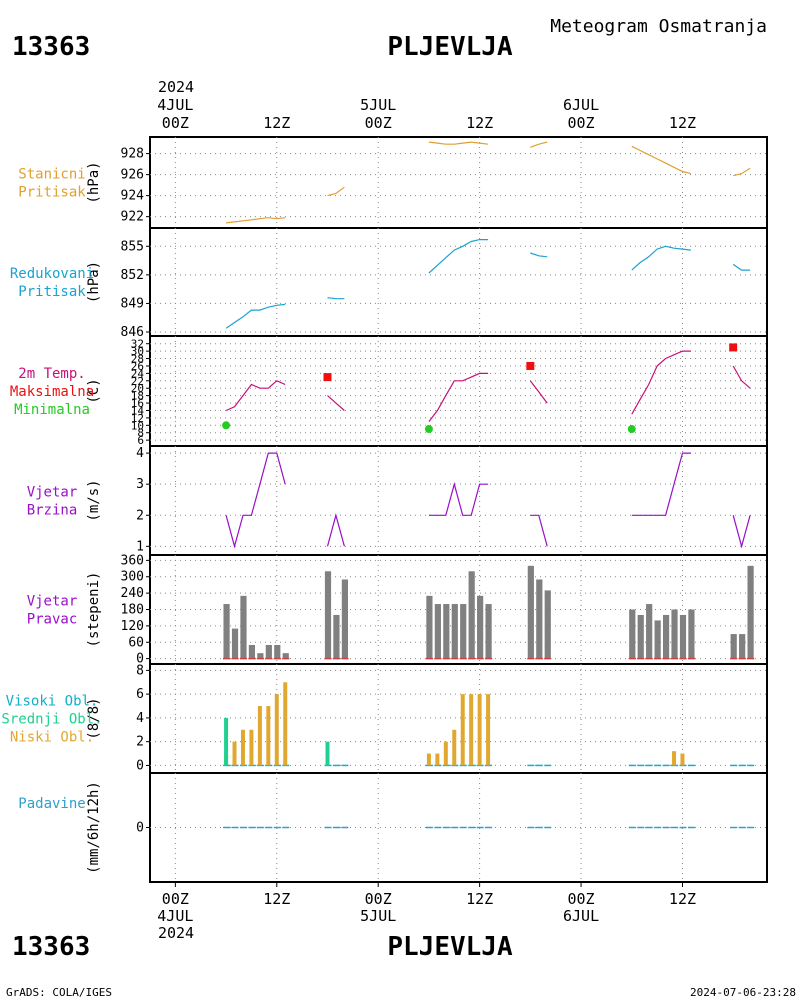  What do you see at coordinates (132, 154) in the screenshot?
I see `ytick-label: 928` at bounding box center [132, 154].